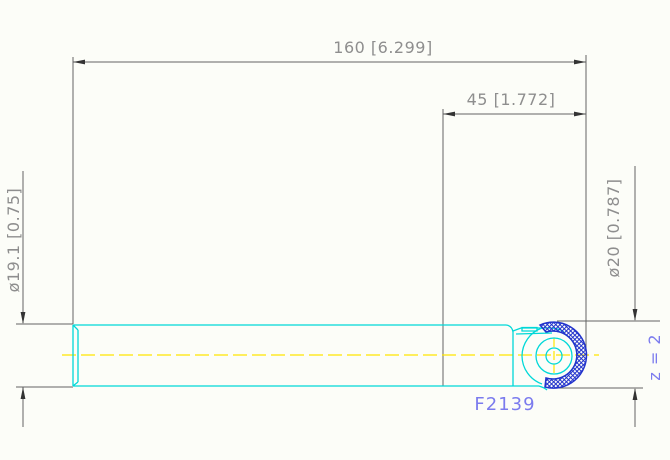 The width and height of the screenshot is (670, 460). What do you see at coordinates (654, 357) in the screenshot?
I see `flute-count-label: z = 2` at bounding box center [654, 357].